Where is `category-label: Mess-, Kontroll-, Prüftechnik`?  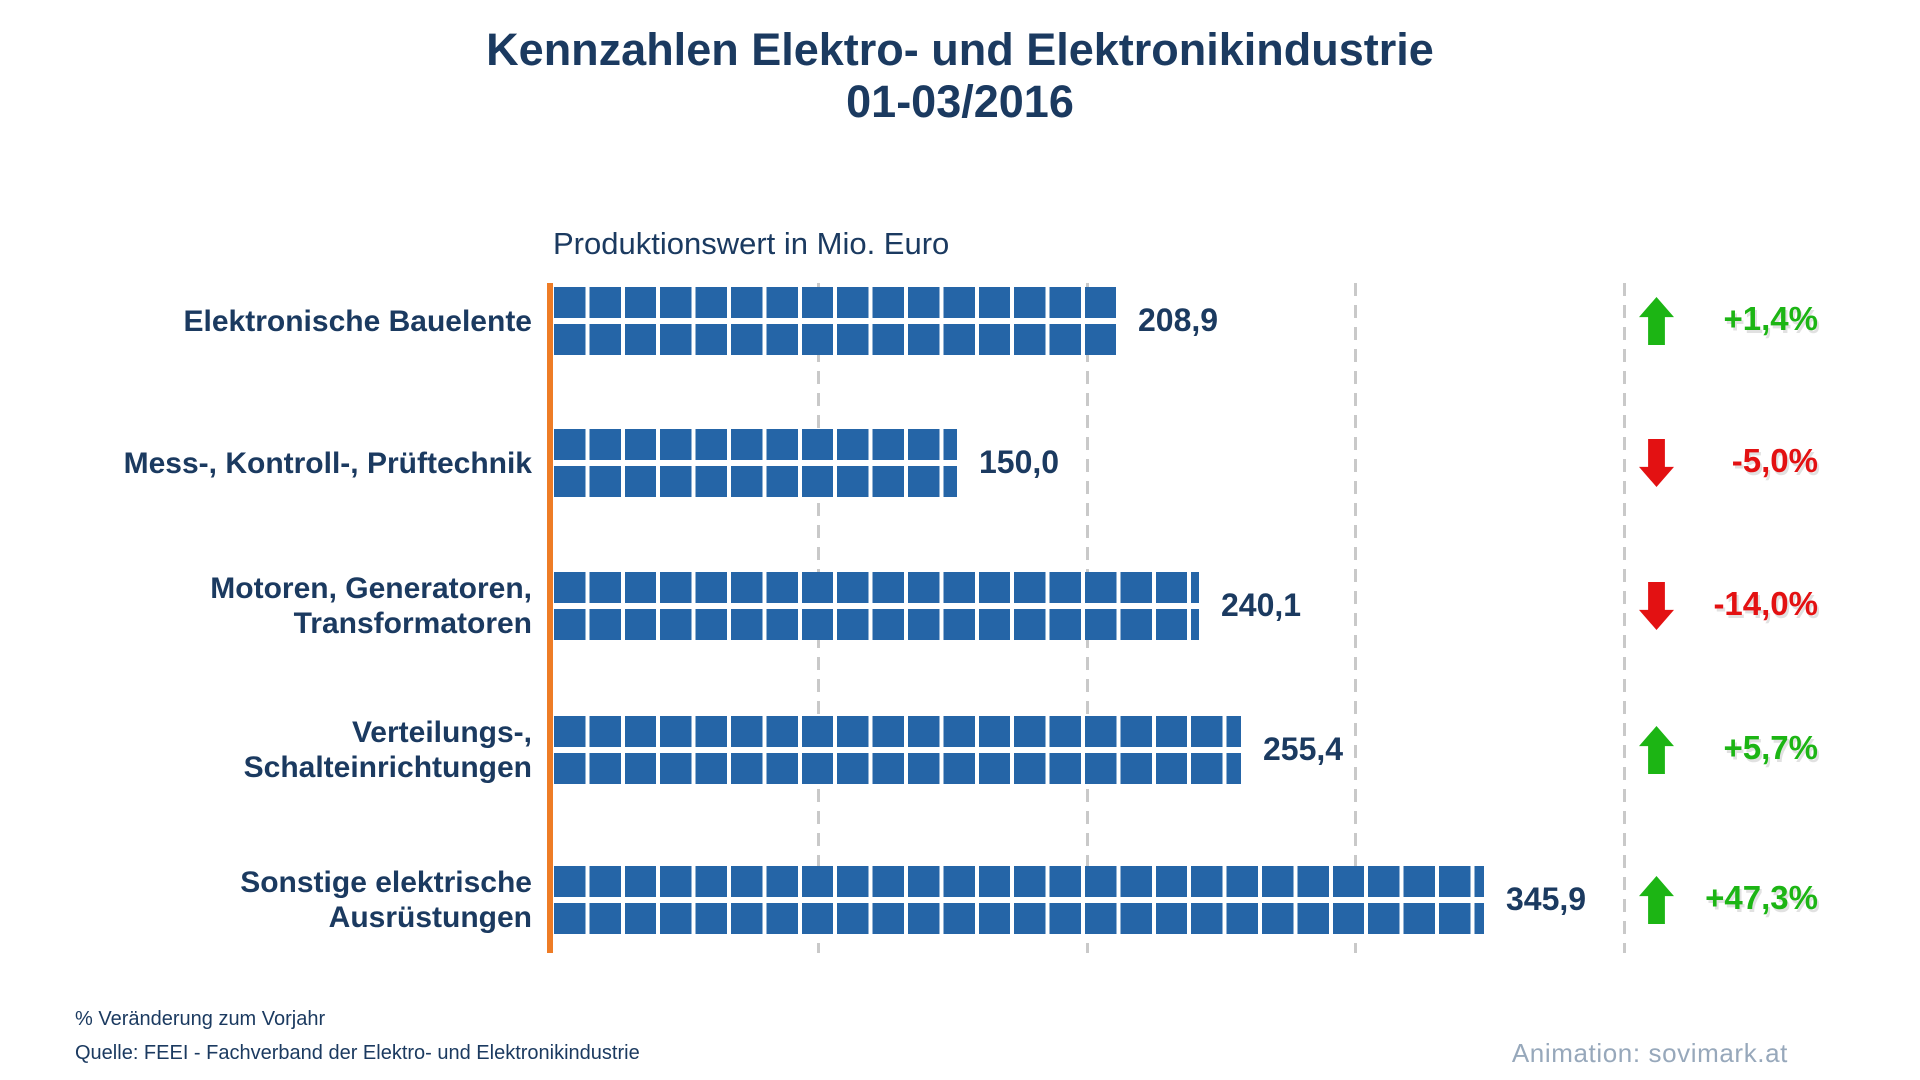
category-label: Mess-, Kontroll-, Prüftechnik is located at coordinates (291, 463).